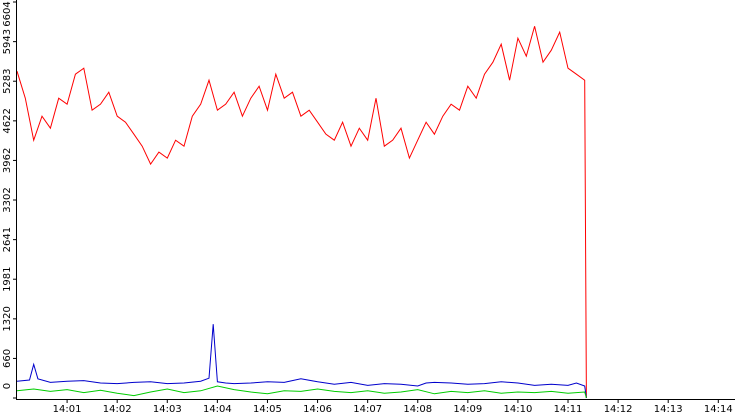 The width and height of the screenshot is (735, 415). What do you see at coordinates (718, 409) in the screenshot?
I see `x-tick-label: 14:14` at bounding box center [718, 409].